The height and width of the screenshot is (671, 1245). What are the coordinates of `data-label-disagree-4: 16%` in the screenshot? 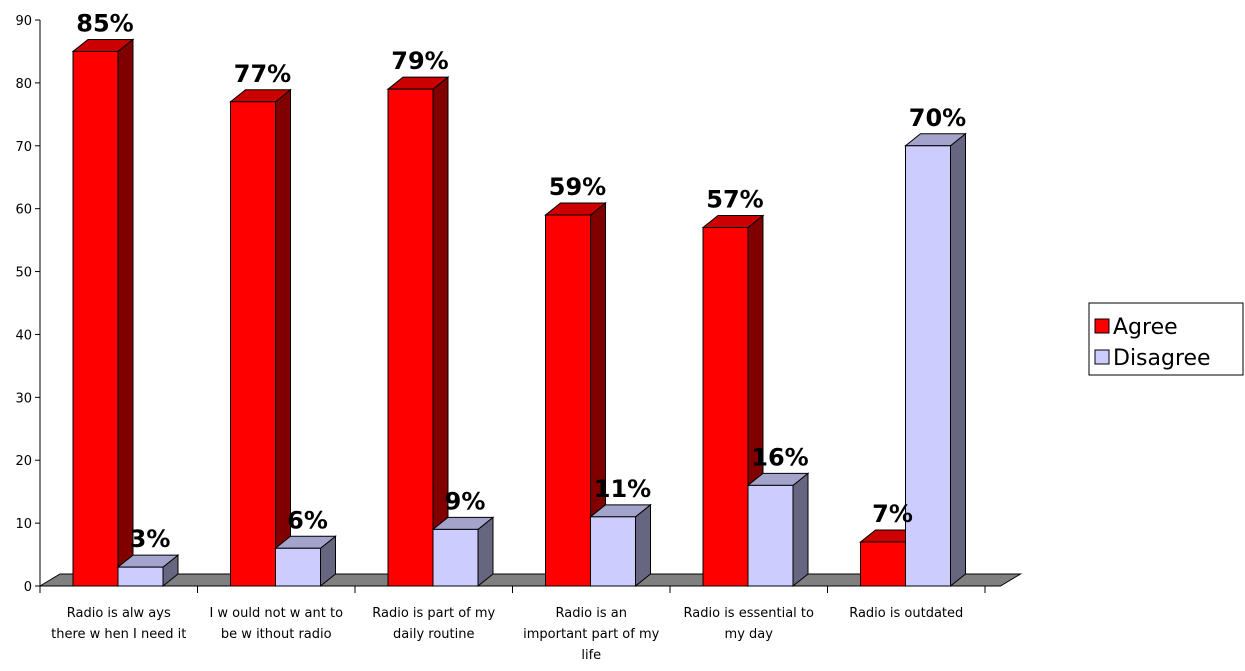 It's located at (779, 457).